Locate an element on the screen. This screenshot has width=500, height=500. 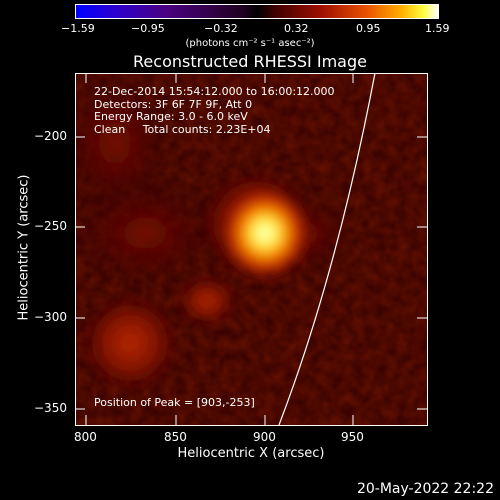
solar-limb is located at coordinates (327, 249).